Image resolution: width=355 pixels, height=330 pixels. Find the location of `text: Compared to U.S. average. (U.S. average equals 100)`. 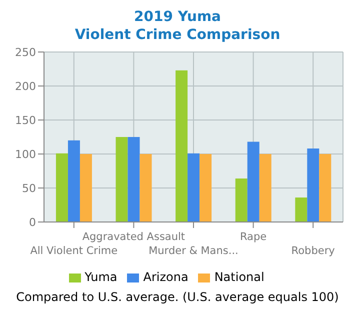

text: Compared to U.S. average. (U.S. average equals 100) is located at coordinates (177, 297).